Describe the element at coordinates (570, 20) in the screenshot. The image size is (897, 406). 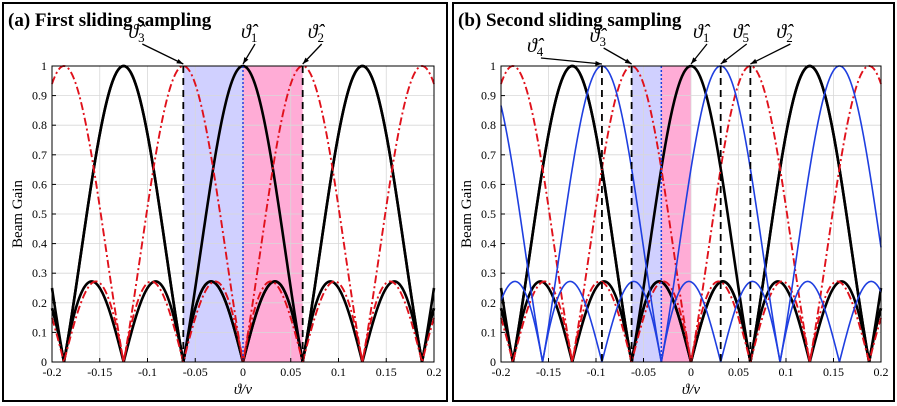
I see `chart-title: (b) Second sliding sampling` at that location.